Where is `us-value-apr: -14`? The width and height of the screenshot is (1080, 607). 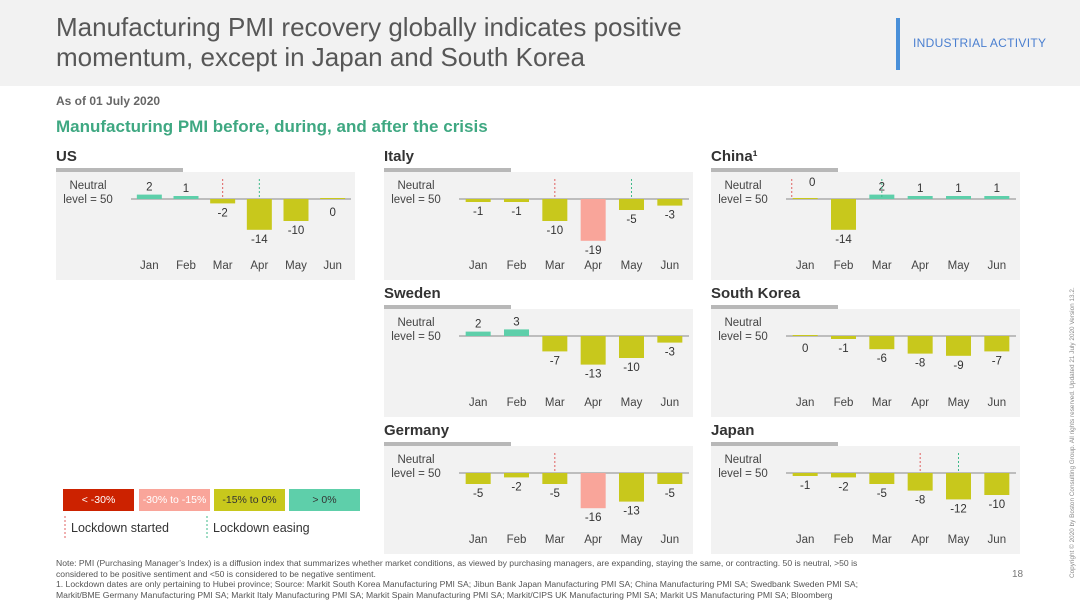
us-value-apr: -14 is located at coordinates (259, 240).